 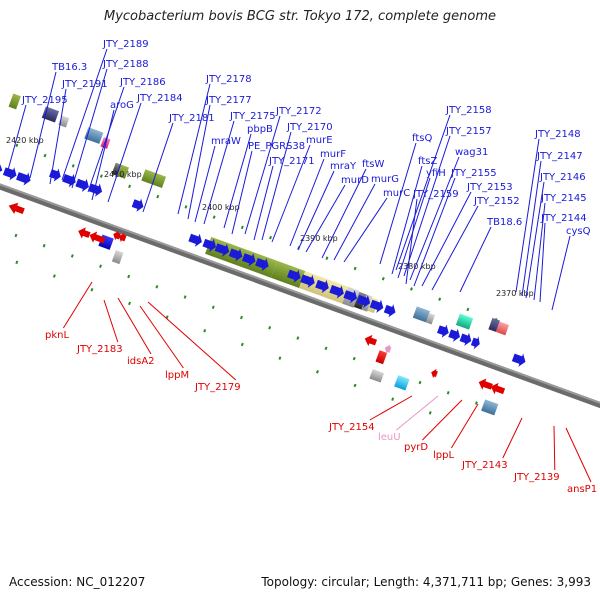 I want to click on gene-label-jty-2178: JTY_2178, so click(x=228, y=79).